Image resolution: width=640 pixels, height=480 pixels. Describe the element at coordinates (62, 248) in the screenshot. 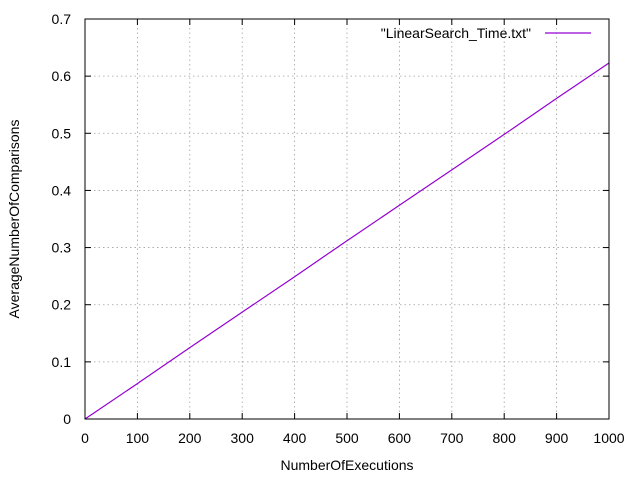

I see `y-tick-label: 0.3` at that location.